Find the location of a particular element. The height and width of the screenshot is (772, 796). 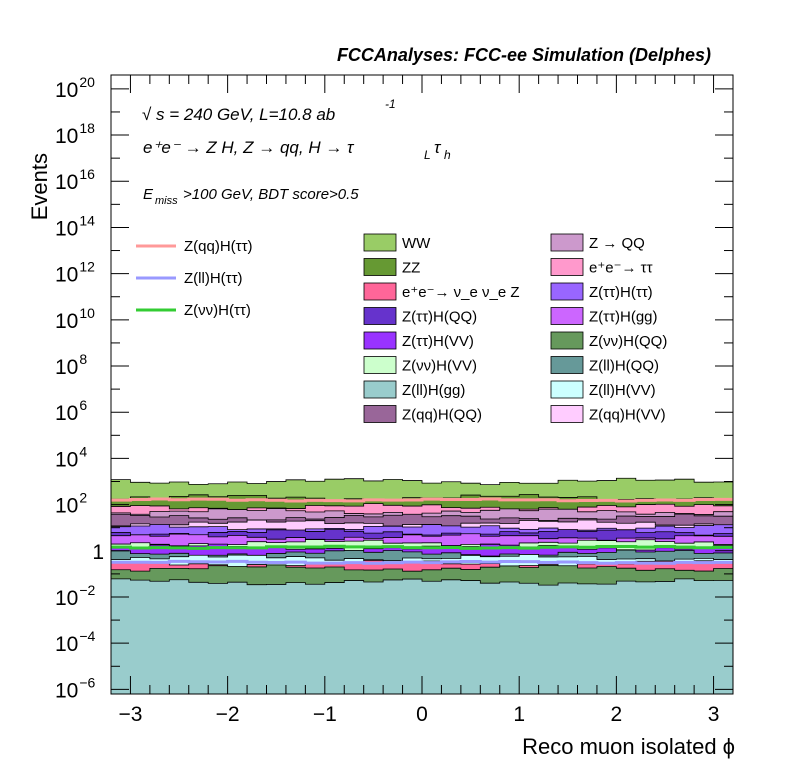

hist-z-ll-h-gg- is located at coordinates (422, 636).